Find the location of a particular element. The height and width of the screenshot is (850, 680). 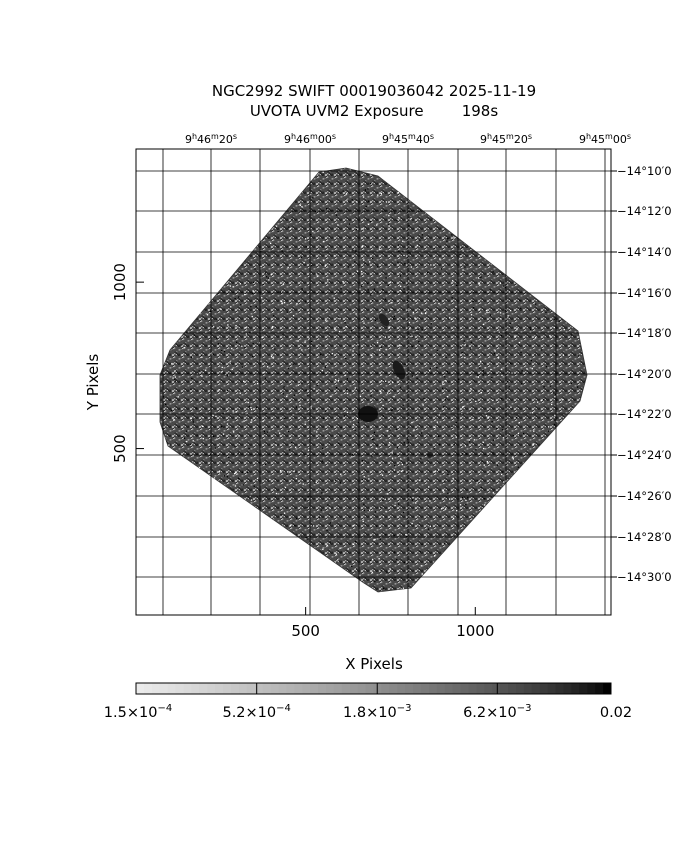

ra-tick-label: 9h45m40s is located at coordinates (408, 139).